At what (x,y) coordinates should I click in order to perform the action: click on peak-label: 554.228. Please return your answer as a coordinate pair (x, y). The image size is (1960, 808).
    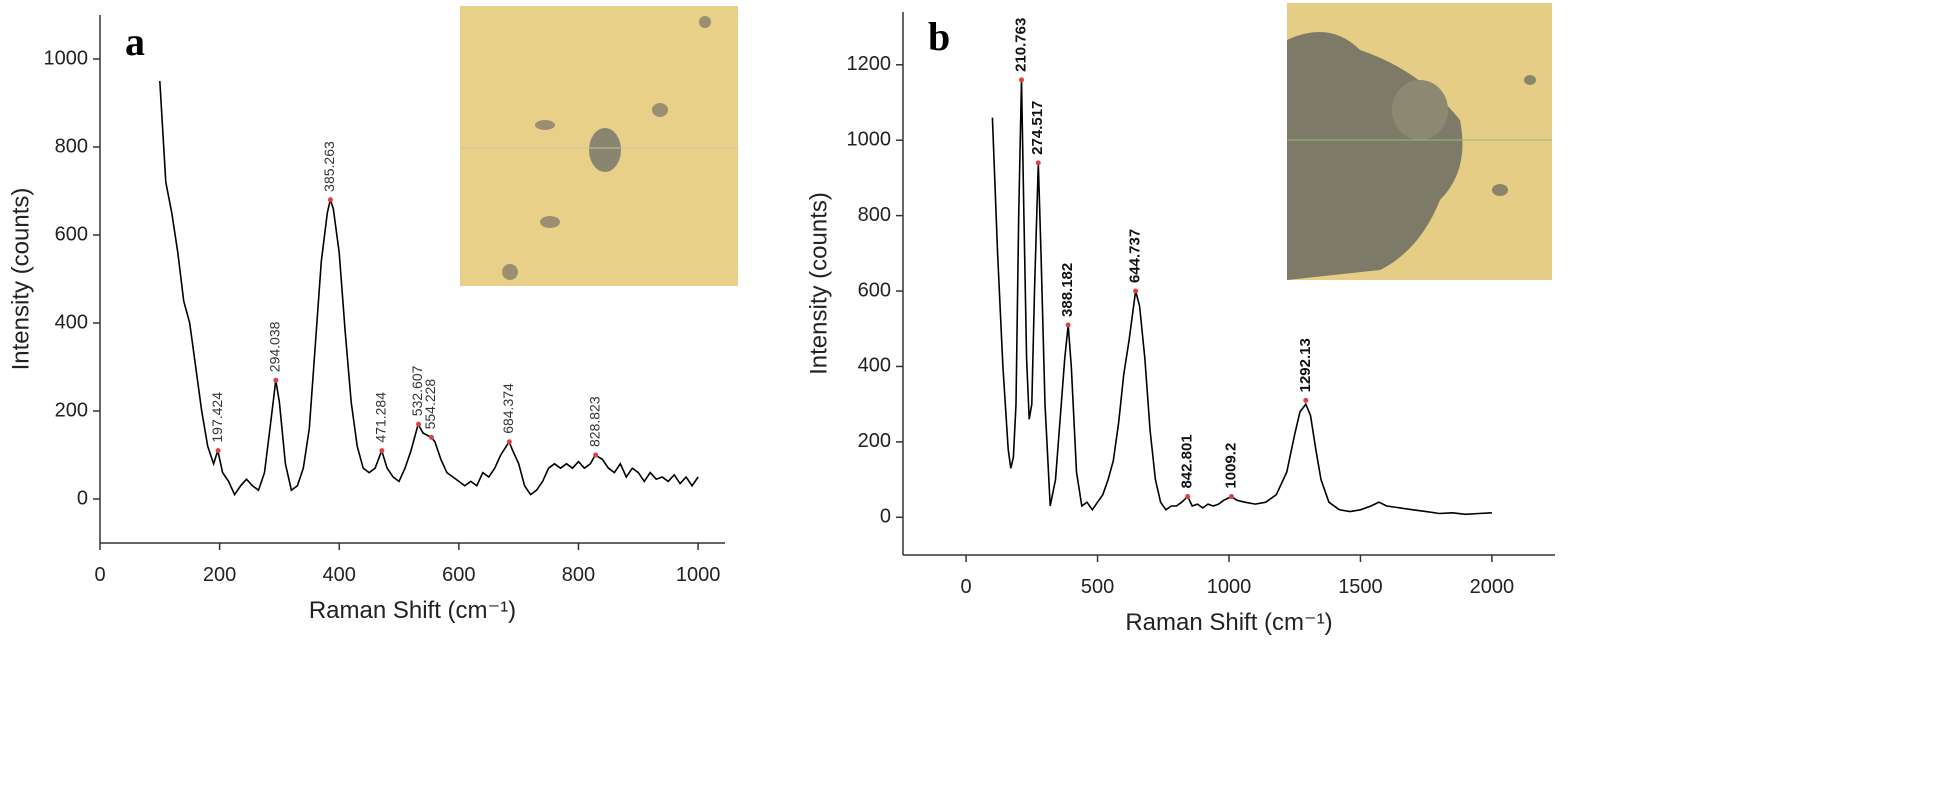
    Looking at the image, I should click on (430, 404).